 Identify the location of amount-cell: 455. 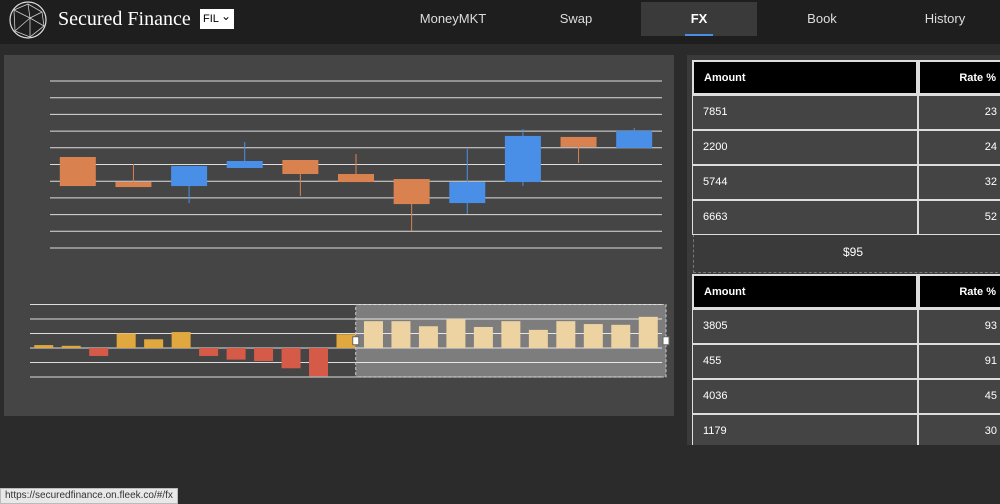
(805, 361).